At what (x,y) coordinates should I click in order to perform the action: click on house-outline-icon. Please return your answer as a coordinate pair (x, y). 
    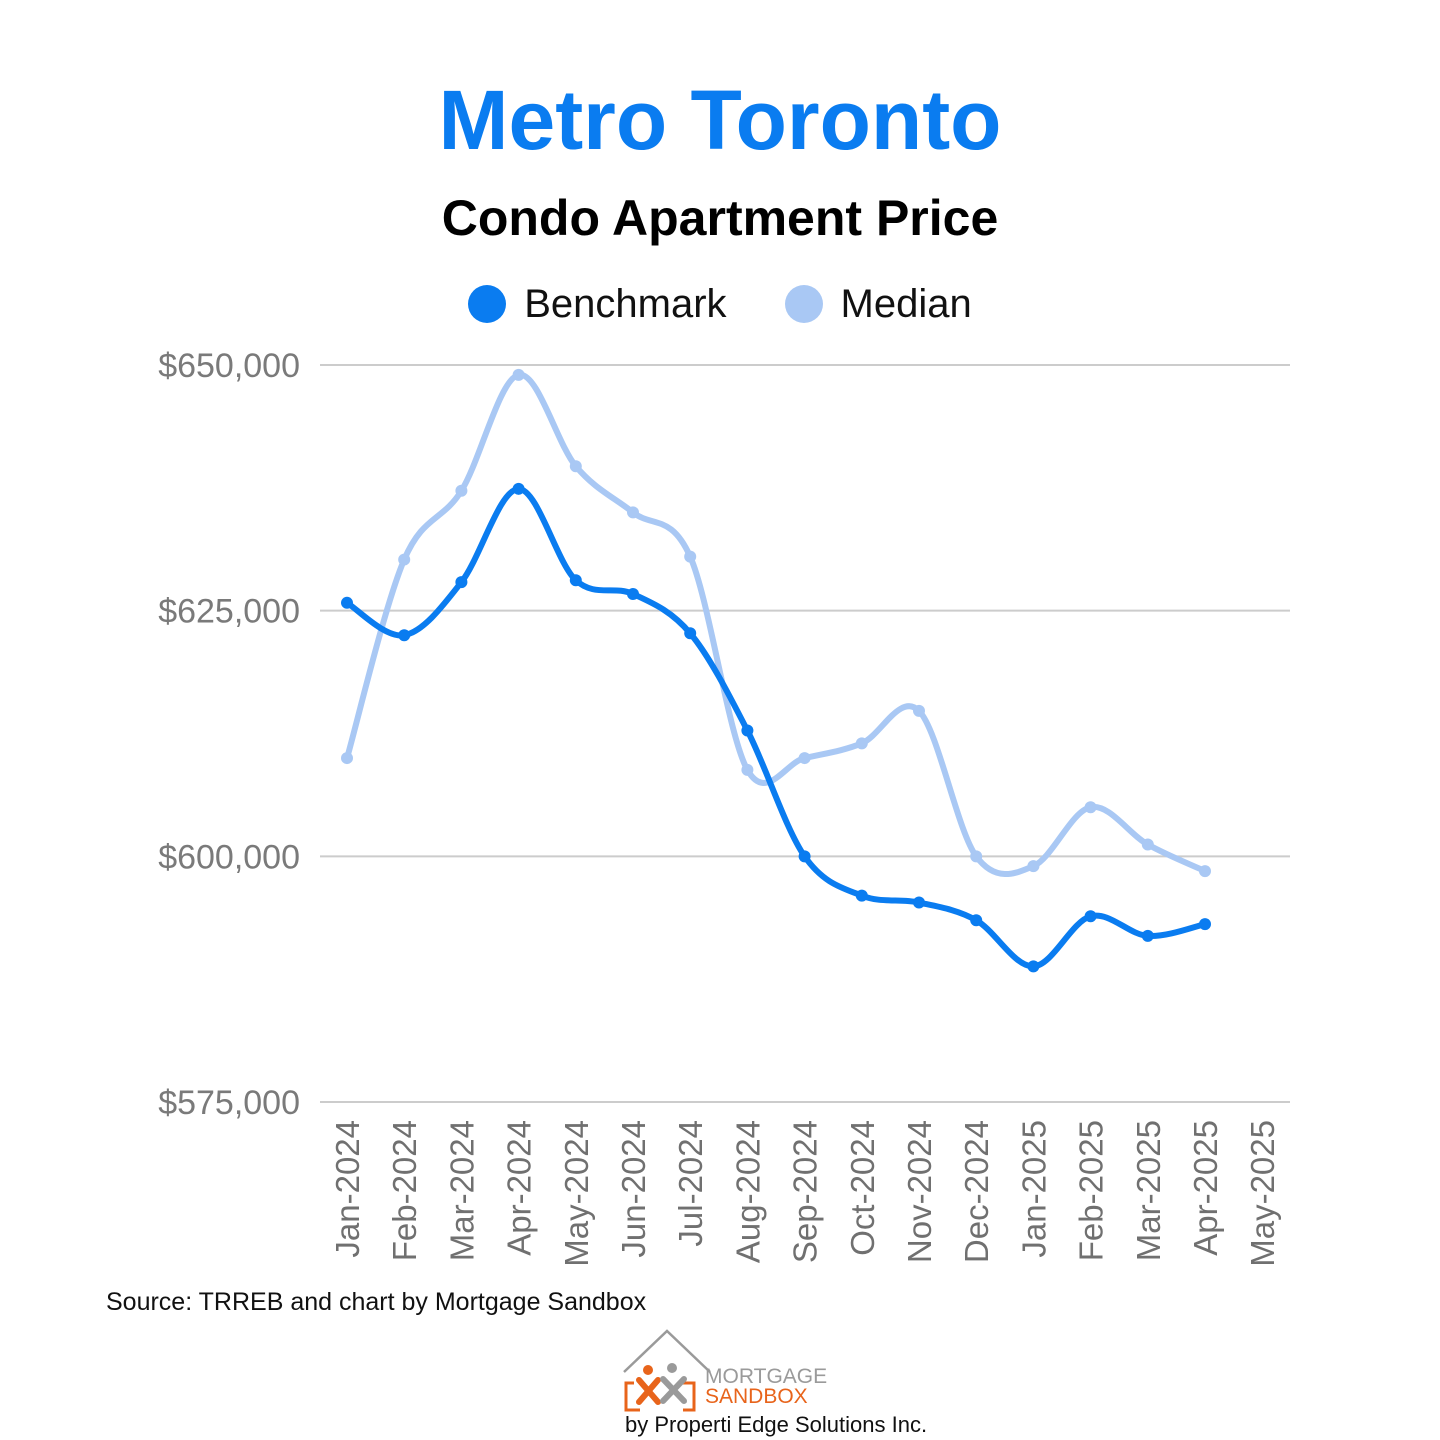
    Looking at the image, I should click on (667, 1351).